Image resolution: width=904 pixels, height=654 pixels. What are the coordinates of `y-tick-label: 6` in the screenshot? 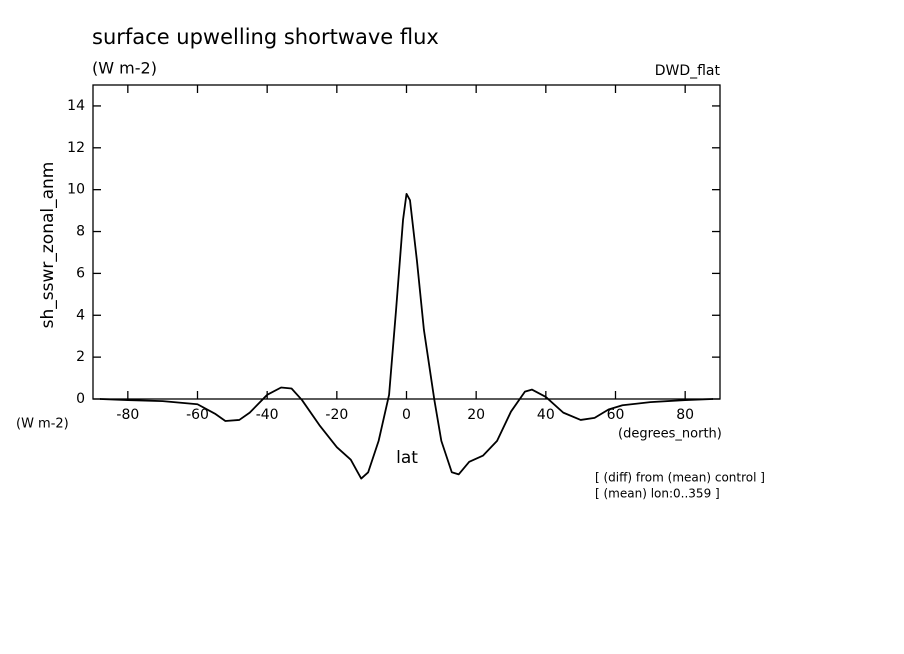 It's located at (80, 273).